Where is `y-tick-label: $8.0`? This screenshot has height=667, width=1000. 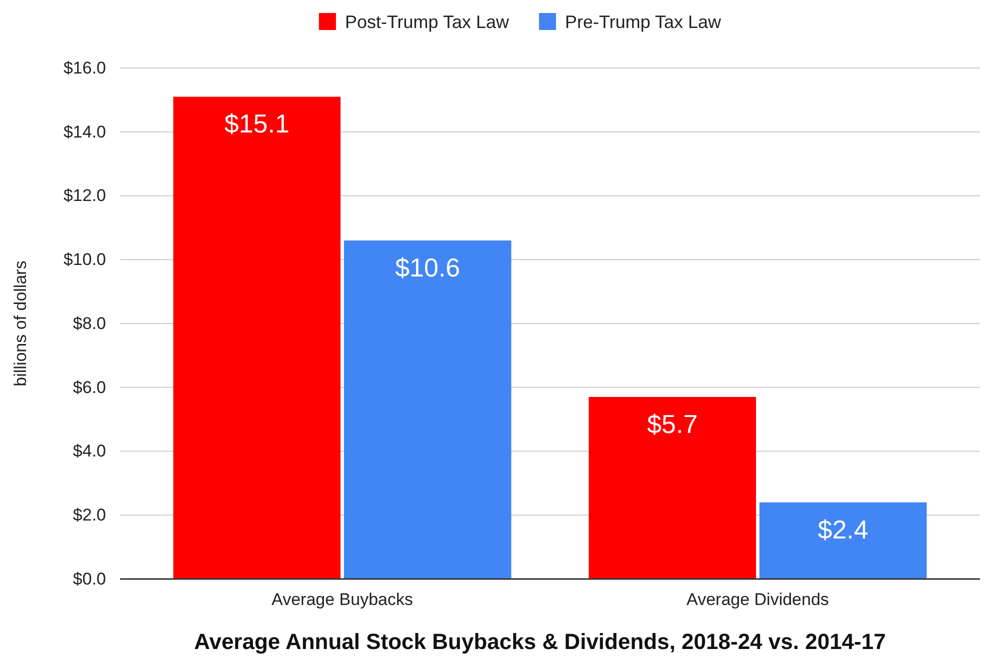 y-tick-label: $8.0 is located at coordinates (89, 323).